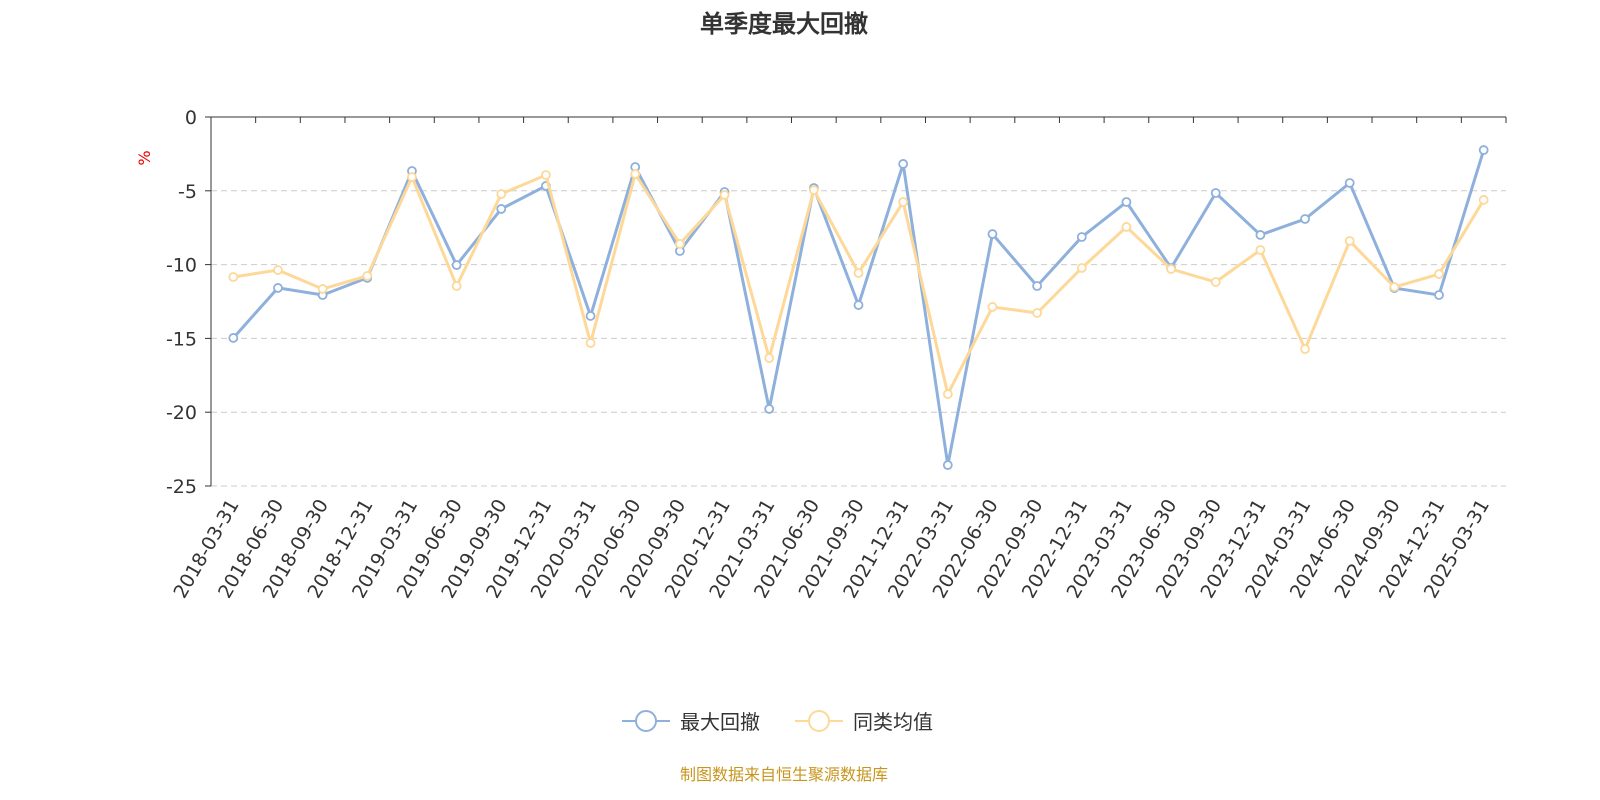 The width and height of the screenshot is (1600, 800). I want to click on legend-label: 同类均值, so click(893, 722).